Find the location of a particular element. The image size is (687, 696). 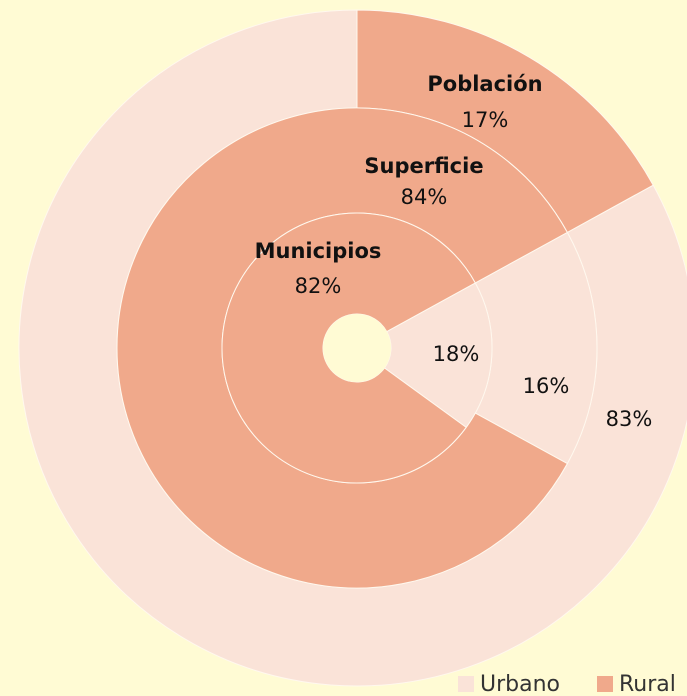

value-label: 84% is located at coordinates (424, 197).